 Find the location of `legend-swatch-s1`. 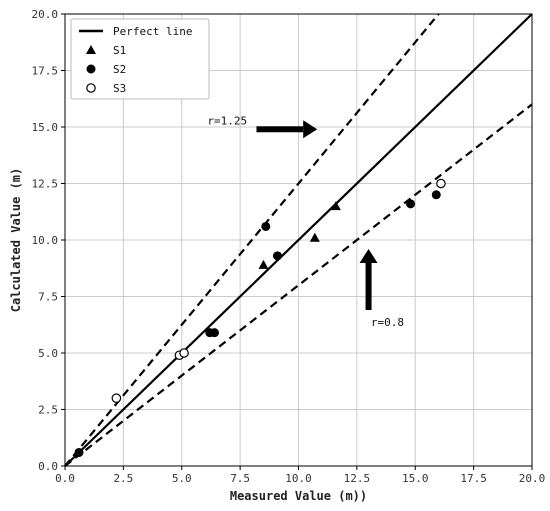

legend-swatch-s1 is located at coordinates (91, 49).